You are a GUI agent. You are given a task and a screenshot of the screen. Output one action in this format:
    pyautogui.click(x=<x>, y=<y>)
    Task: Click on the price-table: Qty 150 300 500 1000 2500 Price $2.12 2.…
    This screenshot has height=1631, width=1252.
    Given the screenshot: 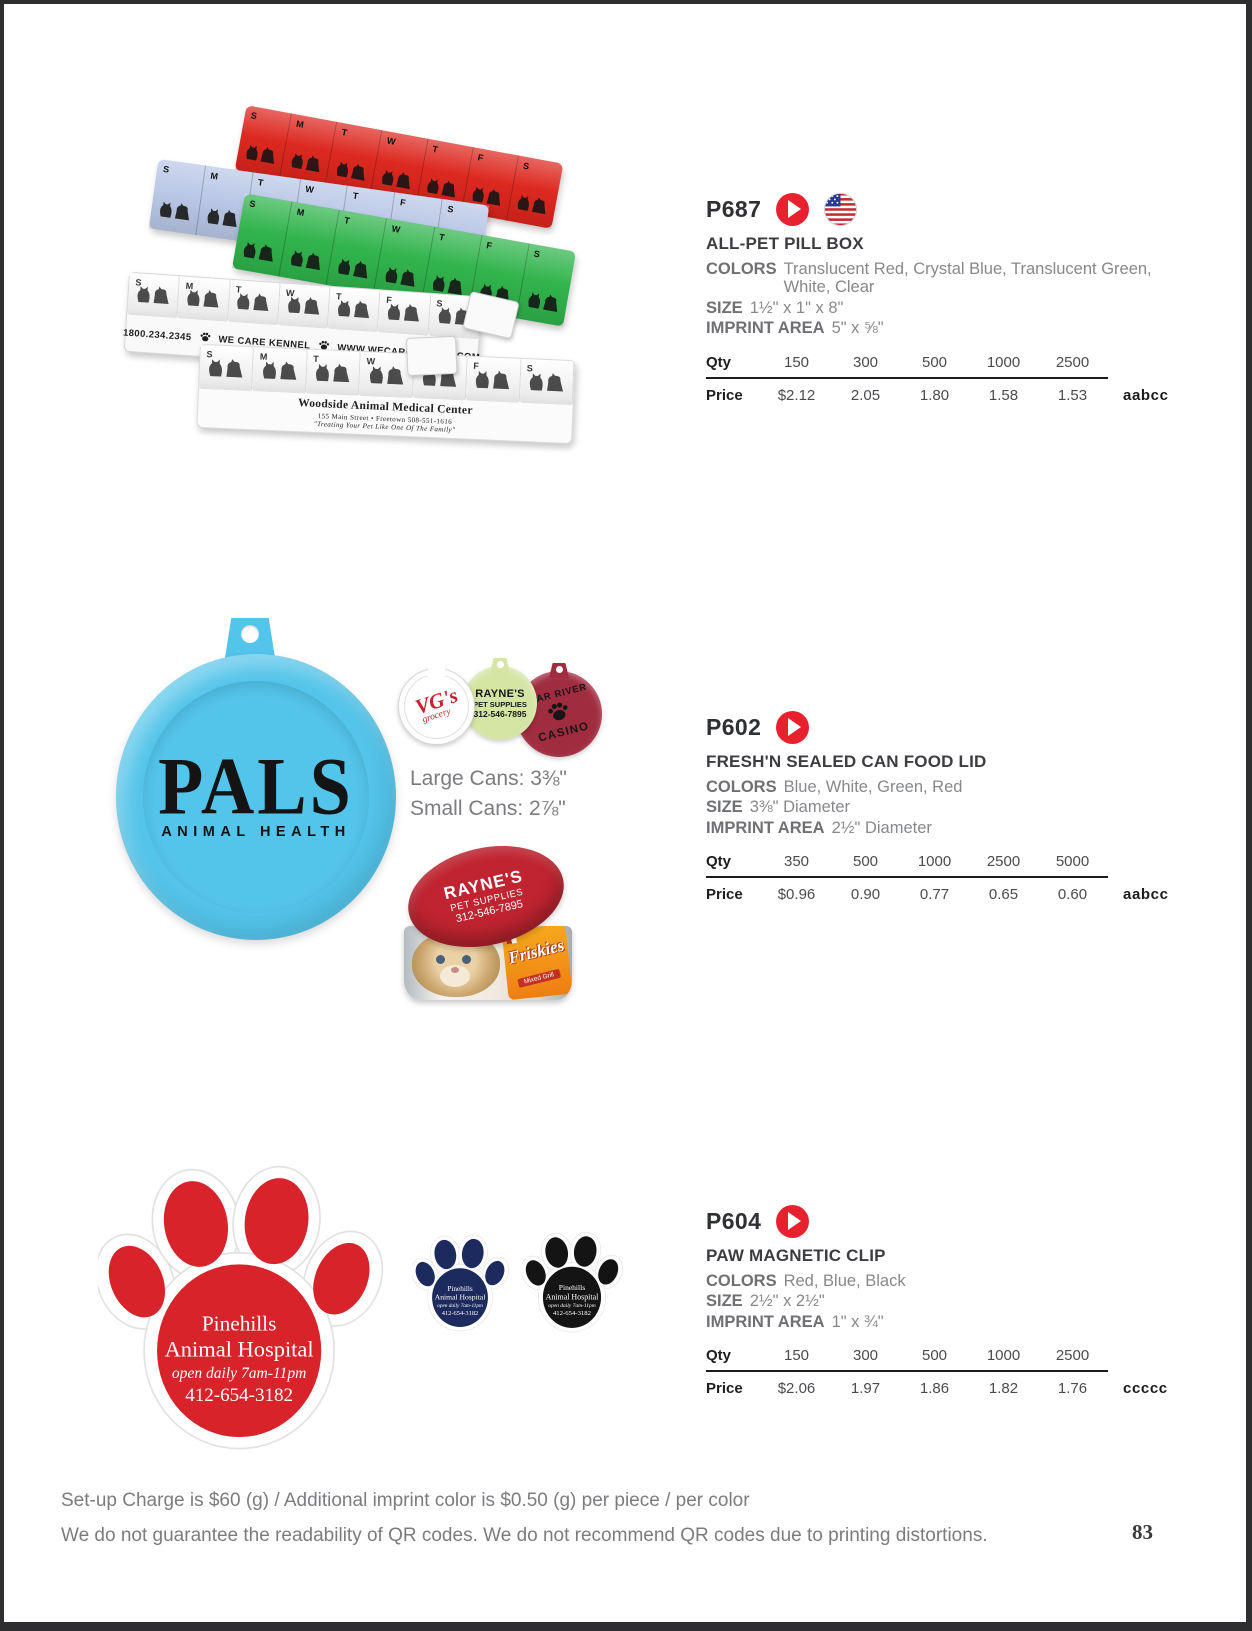 What is the action you would take?
    pyautogui.click(x=941, y=379)
    